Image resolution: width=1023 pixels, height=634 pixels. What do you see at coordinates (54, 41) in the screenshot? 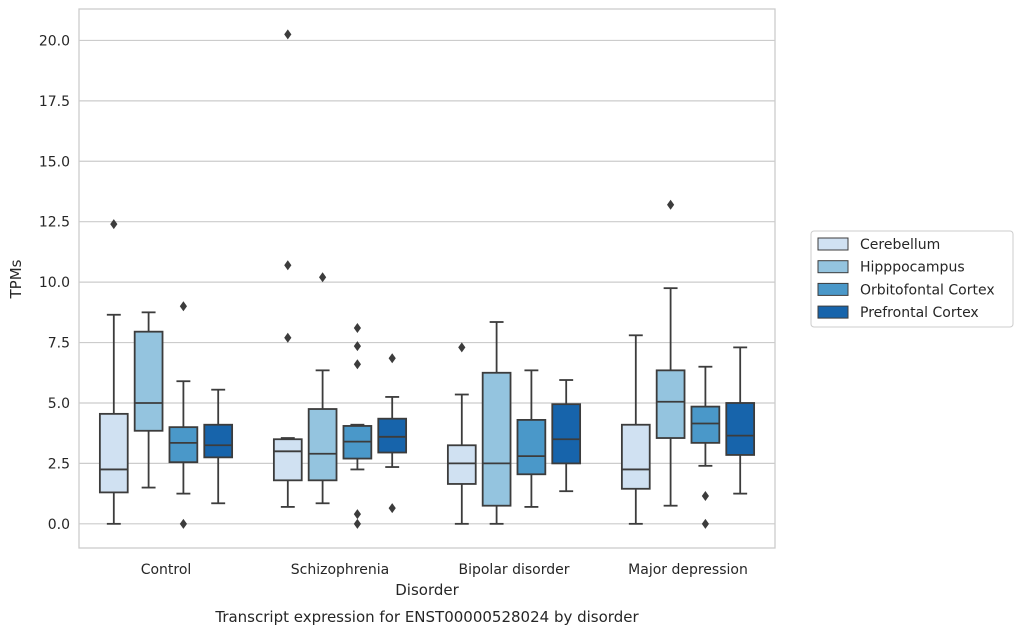
I see `y-tick-label: 20.0` at bounding box center [54, 41].